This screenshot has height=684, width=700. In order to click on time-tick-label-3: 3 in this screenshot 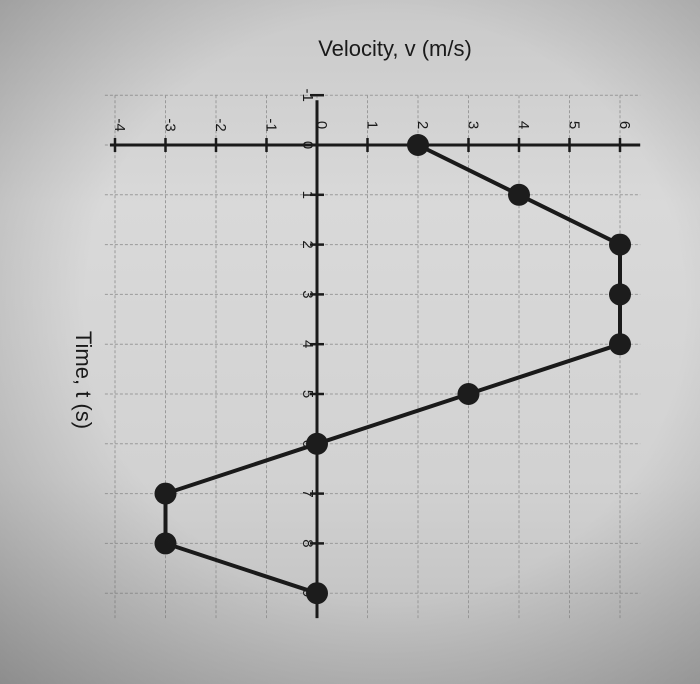, I will do `click(307, 294)`.